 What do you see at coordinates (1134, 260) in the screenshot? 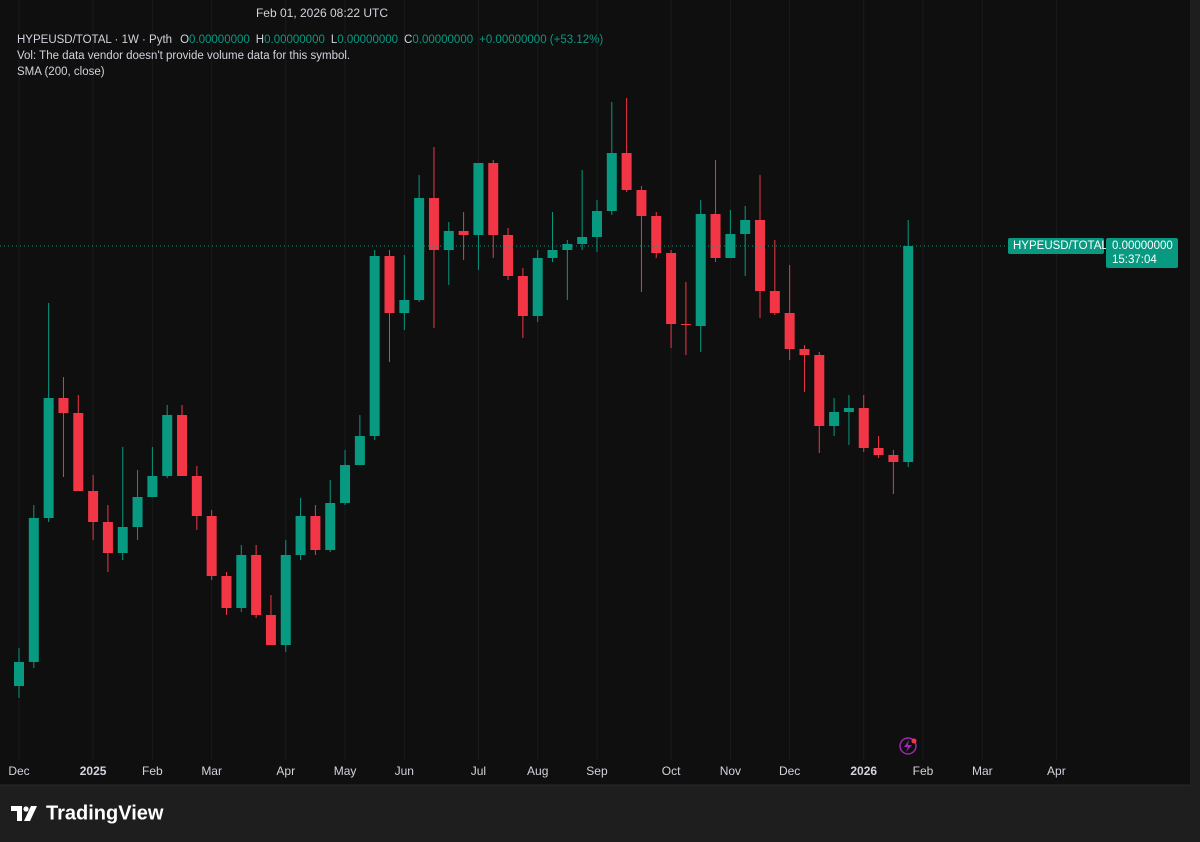
I see `price-label-countdown: 15:37:04` at bounding box center [1134, 260].